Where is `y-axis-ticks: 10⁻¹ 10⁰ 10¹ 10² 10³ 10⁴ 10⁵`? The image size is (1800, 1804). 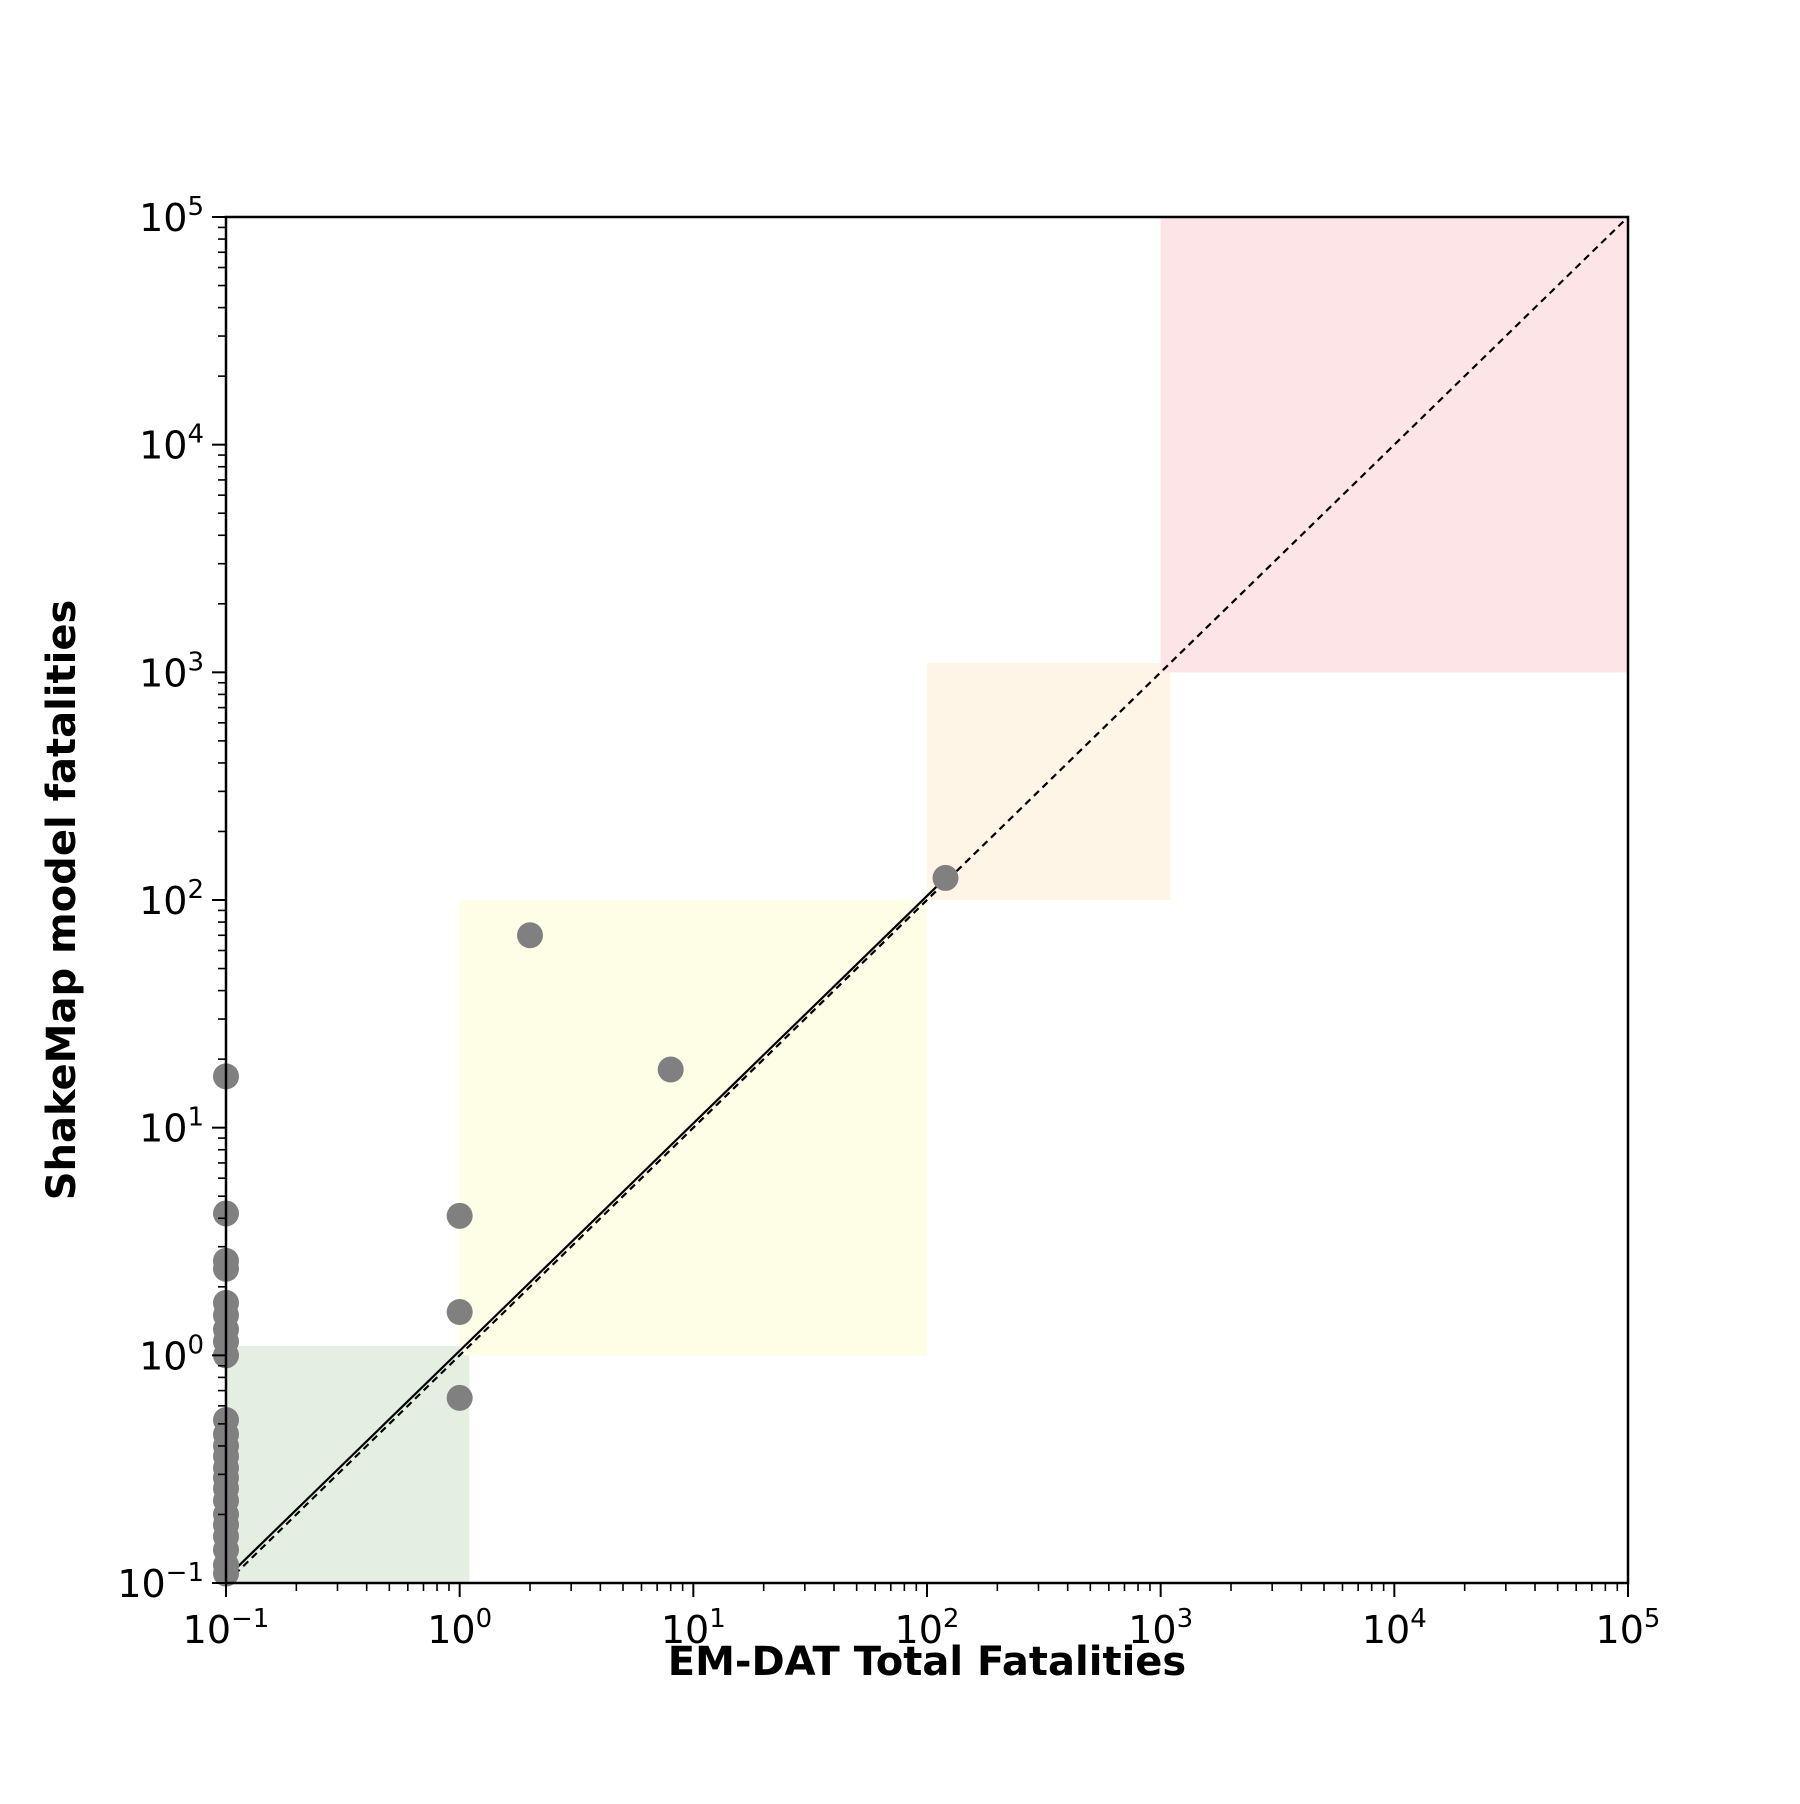
y-axis-ticks: 10⁻¹ 10⁰ 10¹ 10² 10³ 10⁴ 10⁵ is located at coordinates (171, 899).